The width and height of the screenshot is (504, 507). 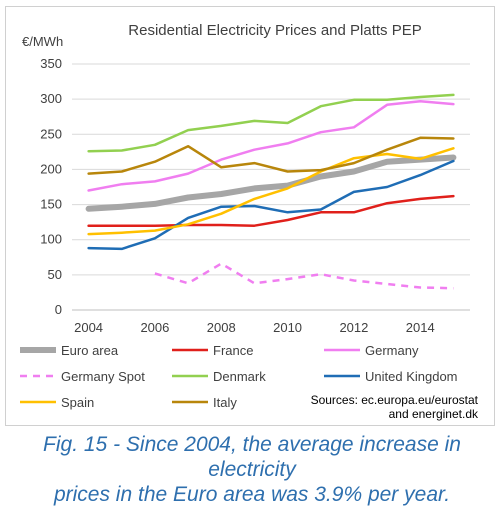 I want to click on x-tick-label: 2012, so click(x=353, y=327).